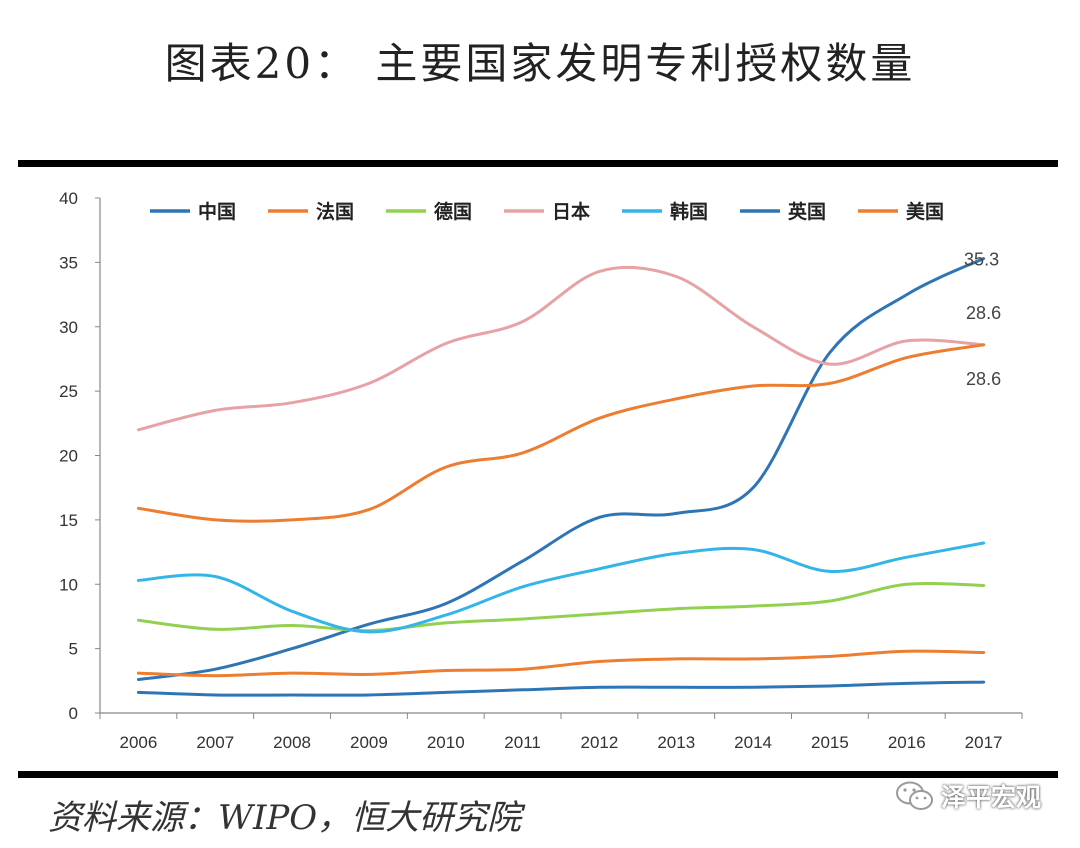 This screenshot has height=848, width=1080. I want to click on wechat-icon, so click(914, 795).